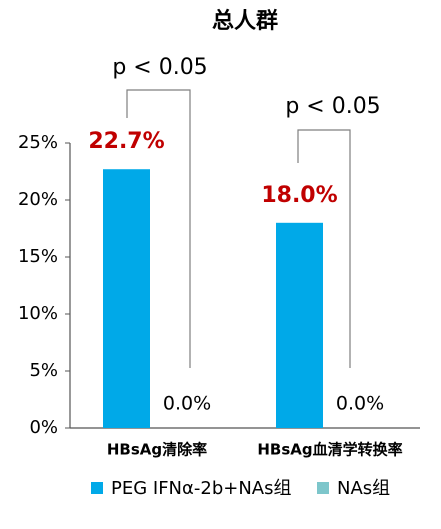  I want to click on chart-title: 总人群, so click(245, 21).